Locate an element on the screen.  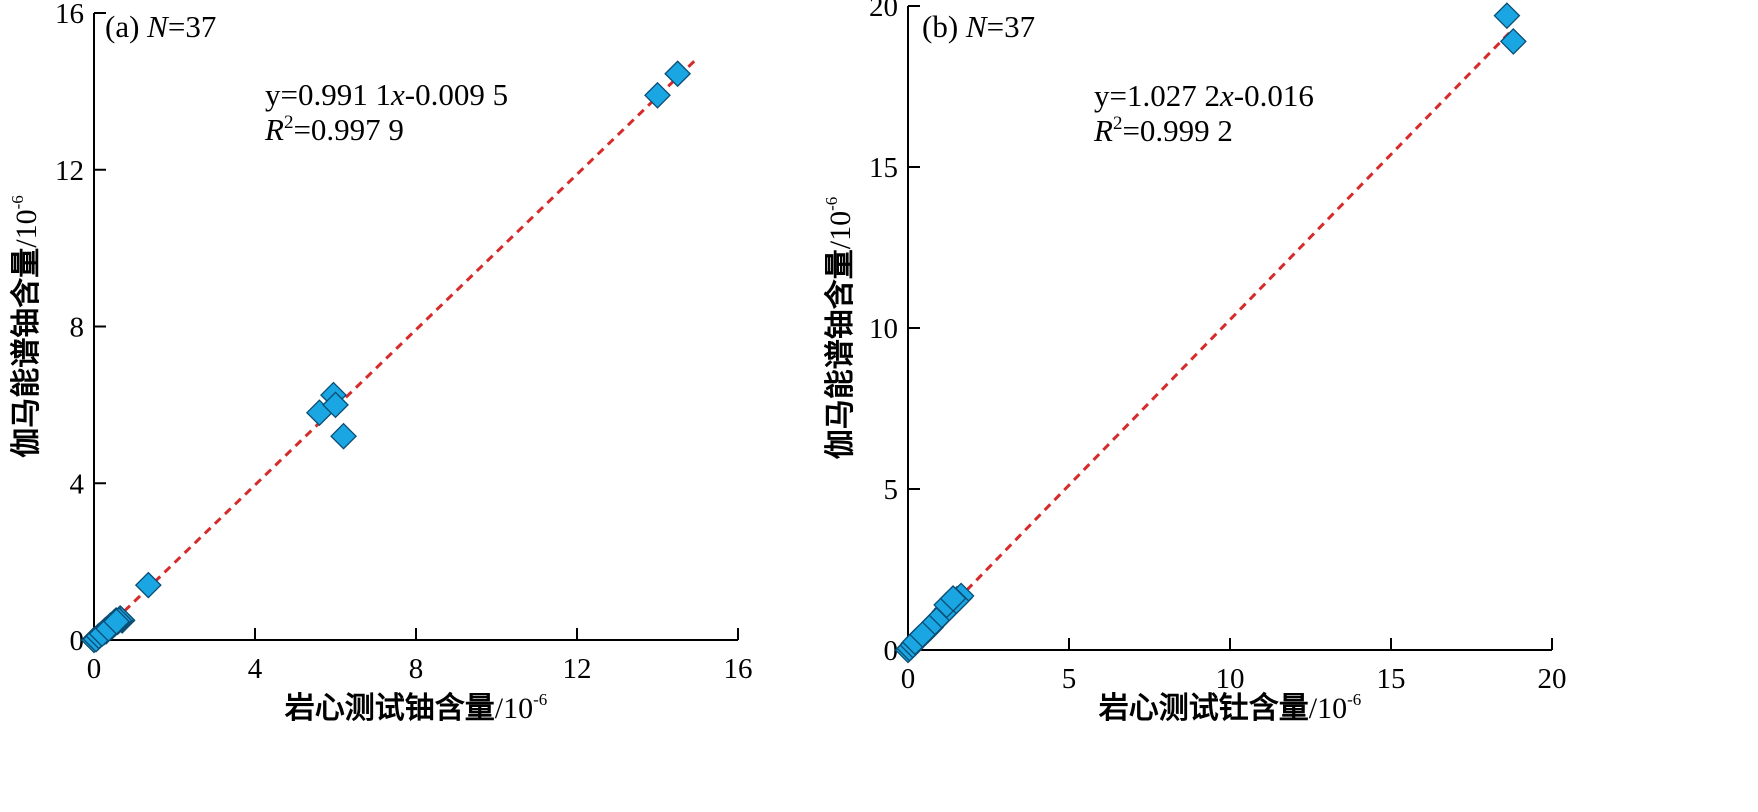
r-value: =0.999 2 is located at coordinates (1177, 130).